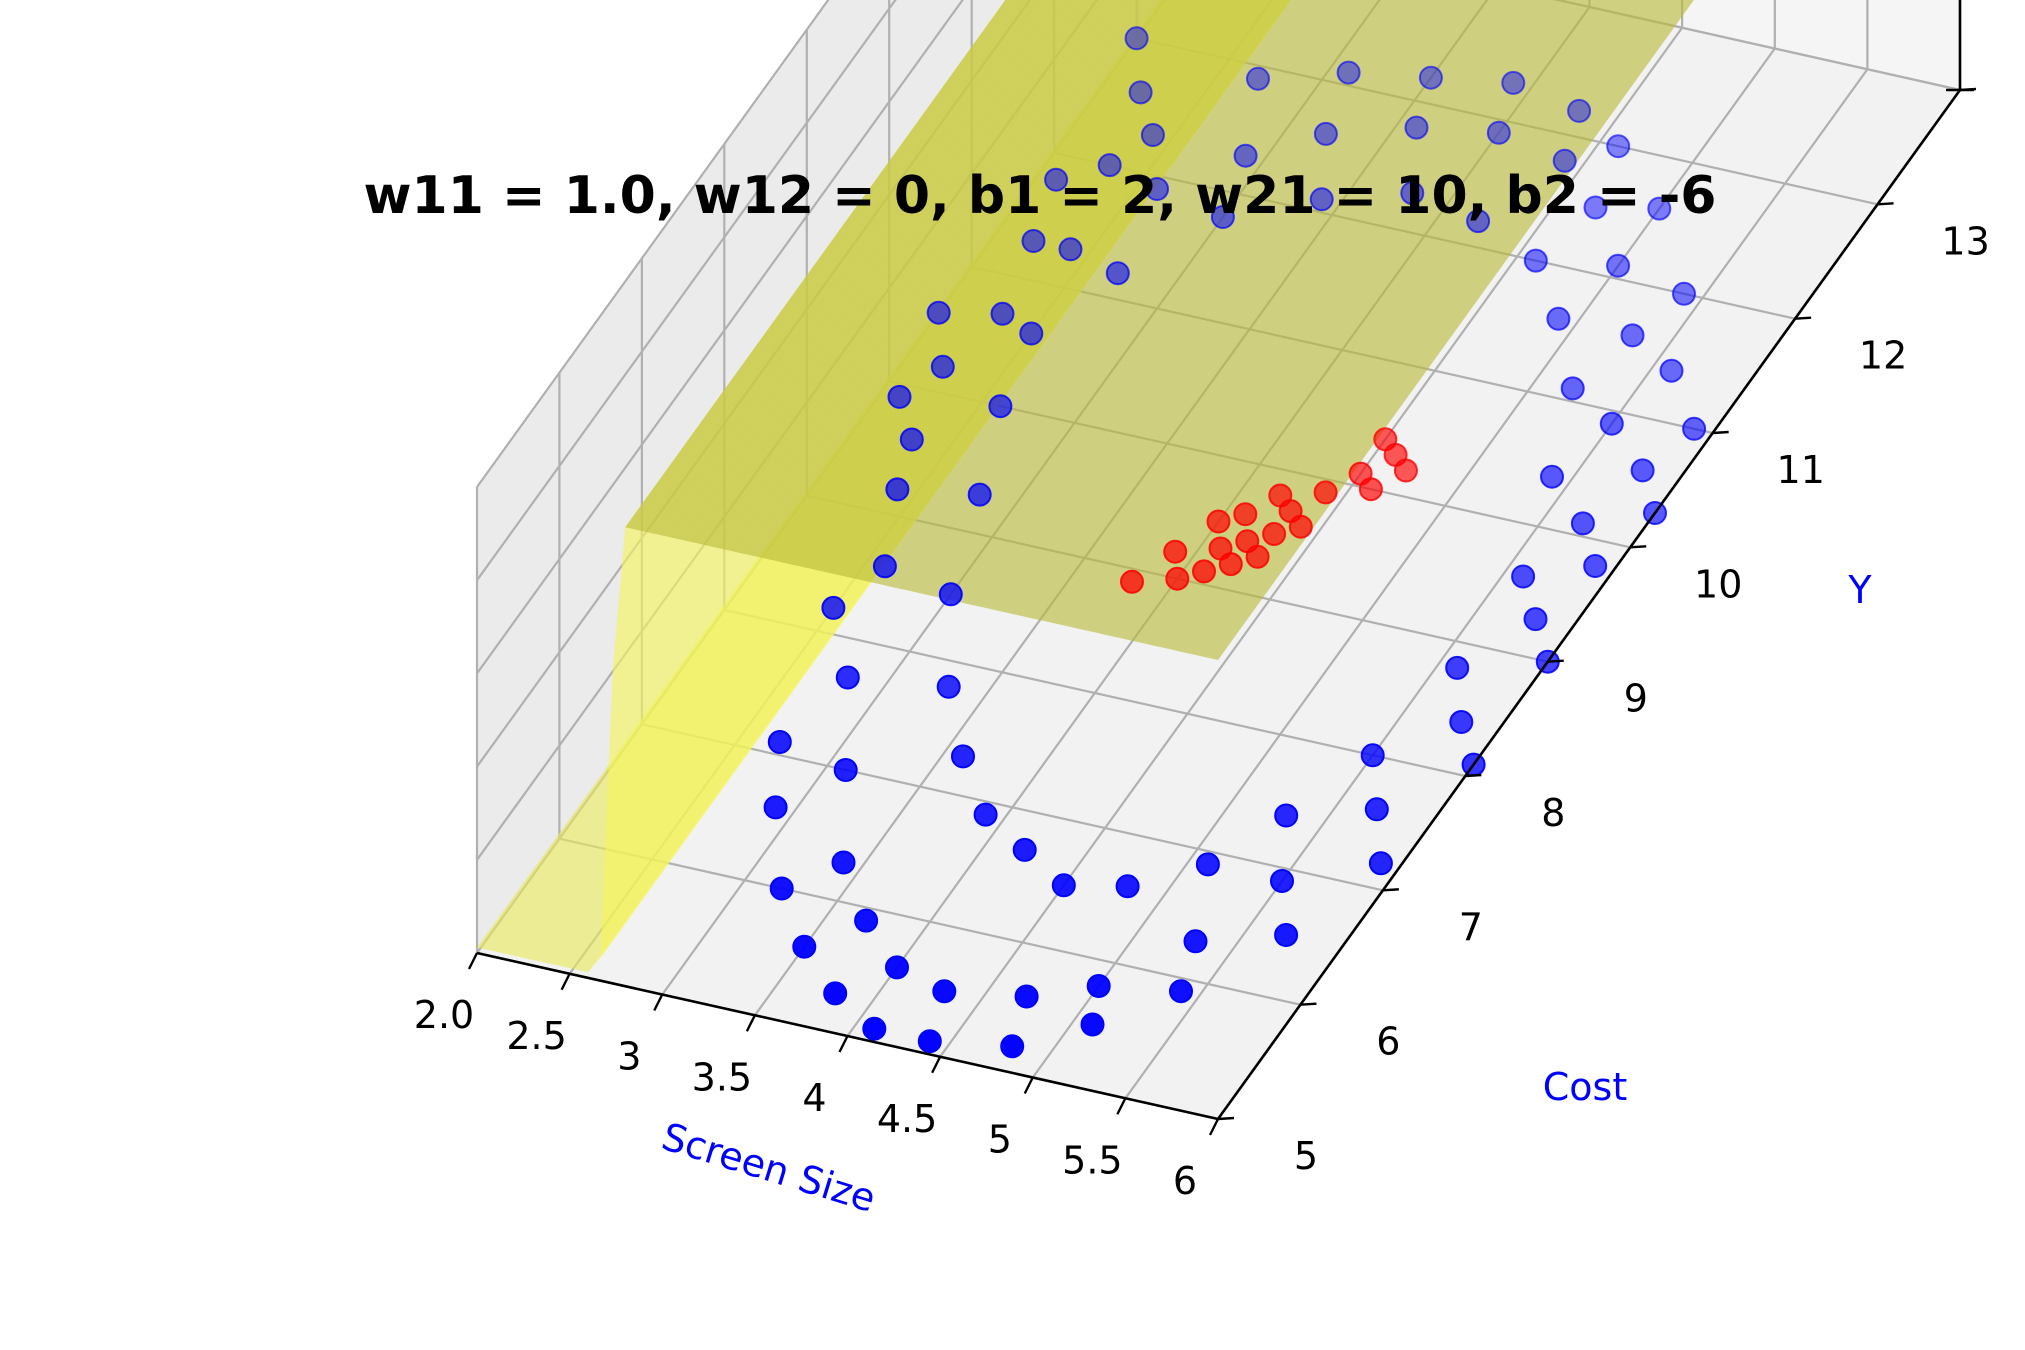 Image resolution: width=2025 pixels, height=1350 pixels. Describe the element at coordinates (1471, 927) in the screenshot. I see `y-tick-label: 7` at that location.